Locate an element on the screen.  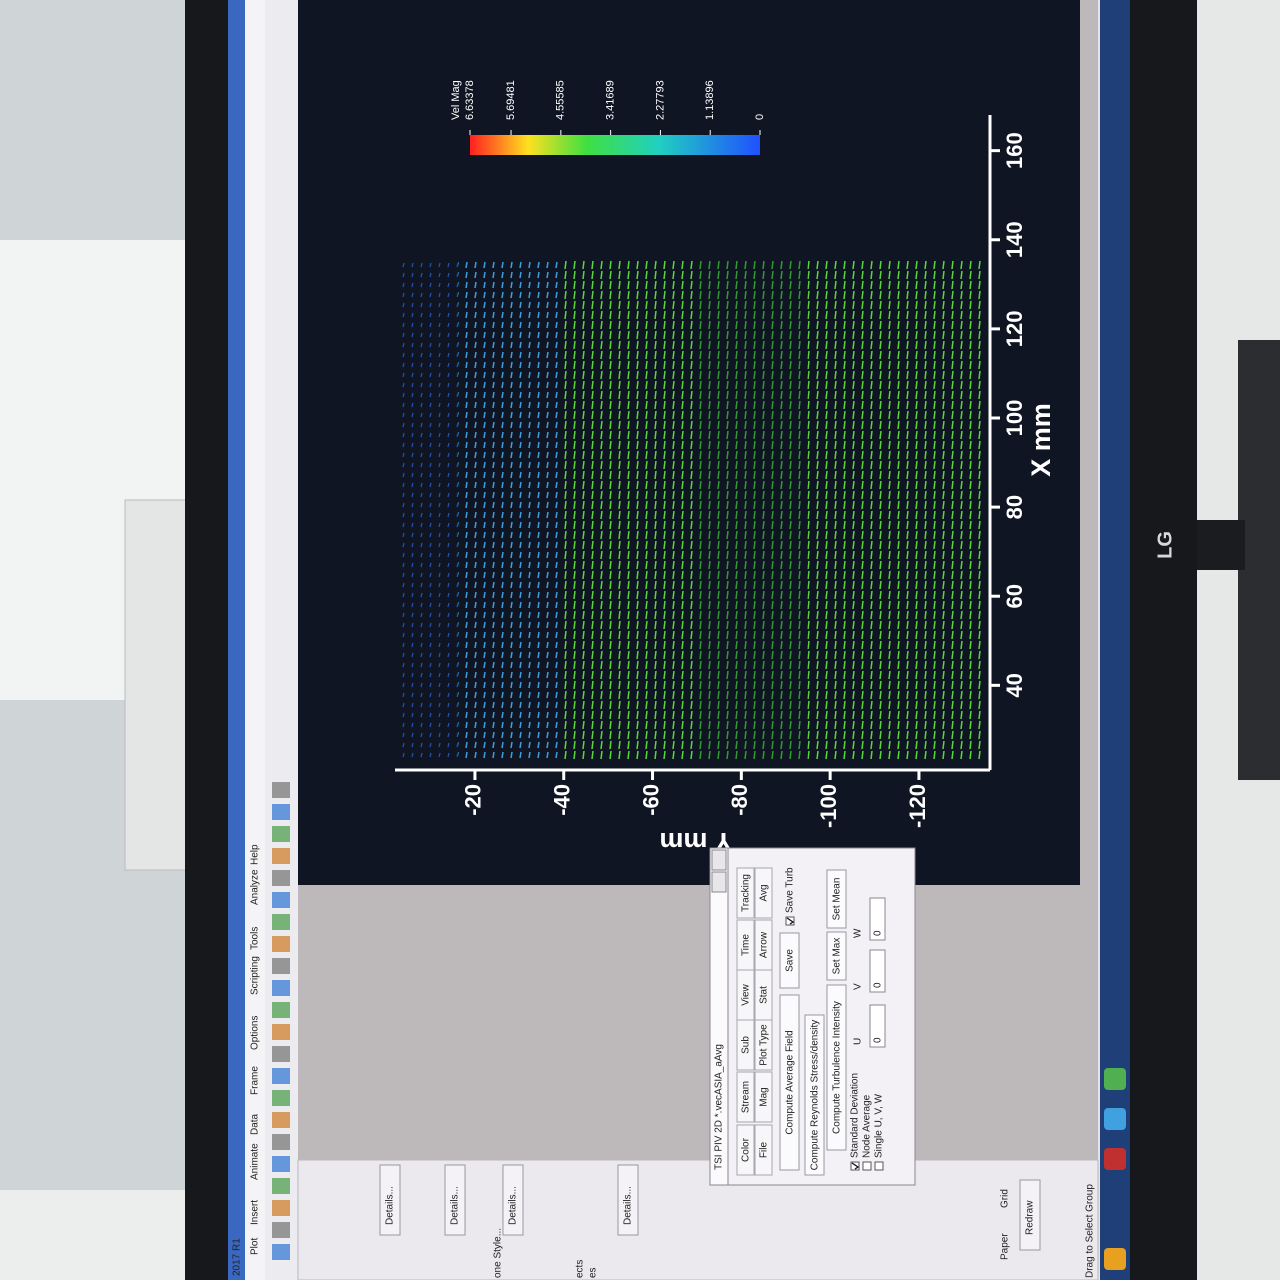
menu-item: Tools is located at coordinates (255, 938).